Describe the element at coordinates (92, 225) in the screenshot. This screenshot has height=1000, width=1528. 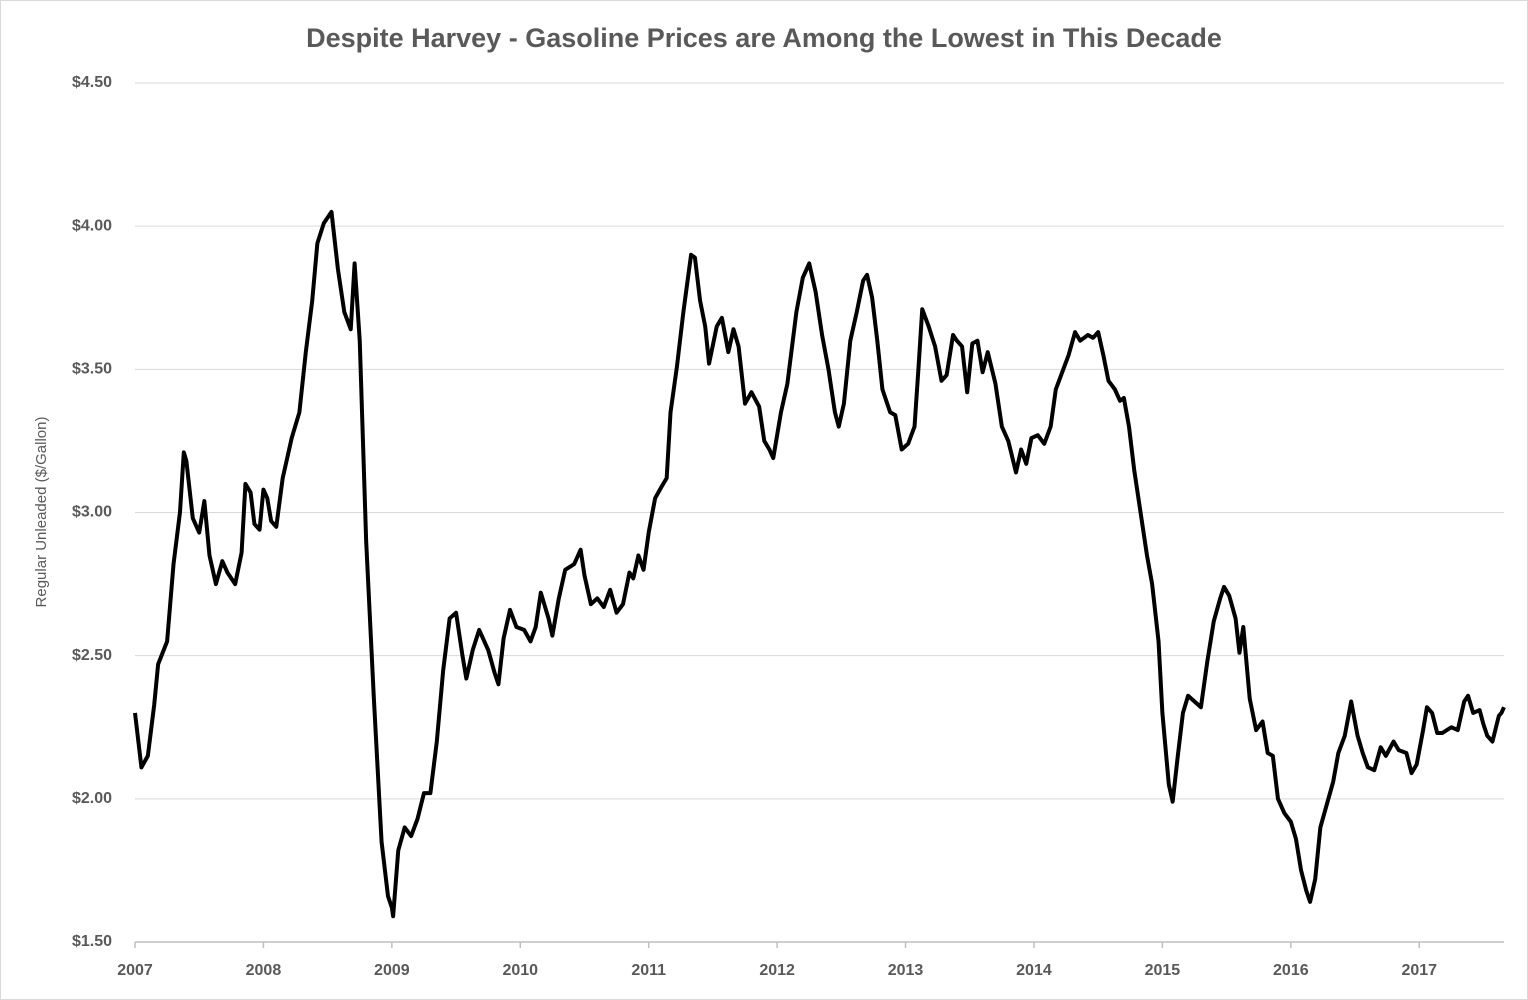
I see `y-tick-label: $4.00` at that location.